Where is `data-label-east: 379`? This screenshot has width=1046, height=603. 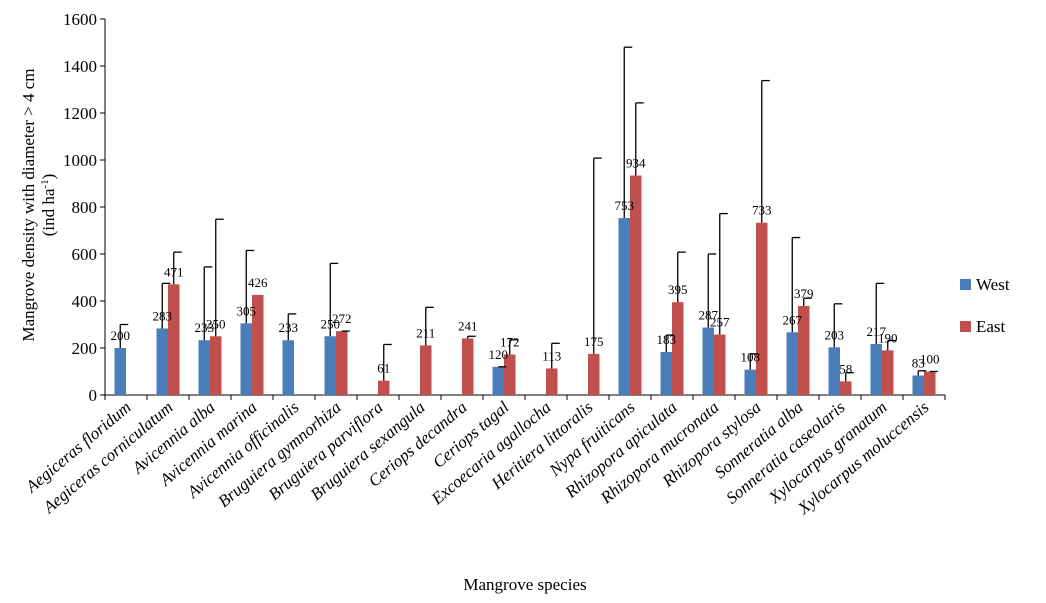
data-label-east: 379 is located at coordinates (804, 293).